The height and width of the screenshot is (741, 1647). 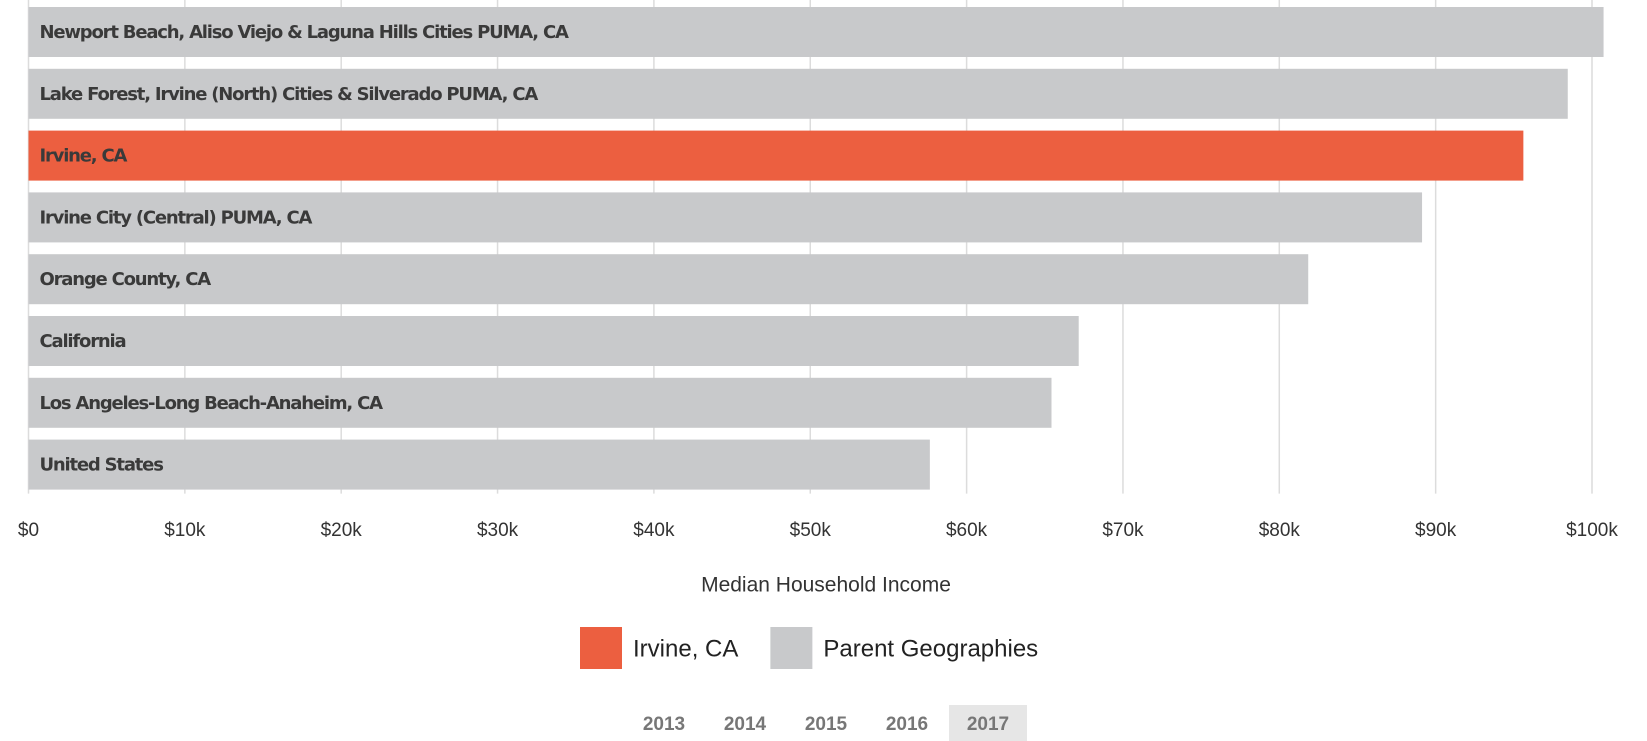 What do you see at coordinates (84, 156) in the screenshot?
I see `bar-label: Irvine, CA` at bounding box center [84, 156].